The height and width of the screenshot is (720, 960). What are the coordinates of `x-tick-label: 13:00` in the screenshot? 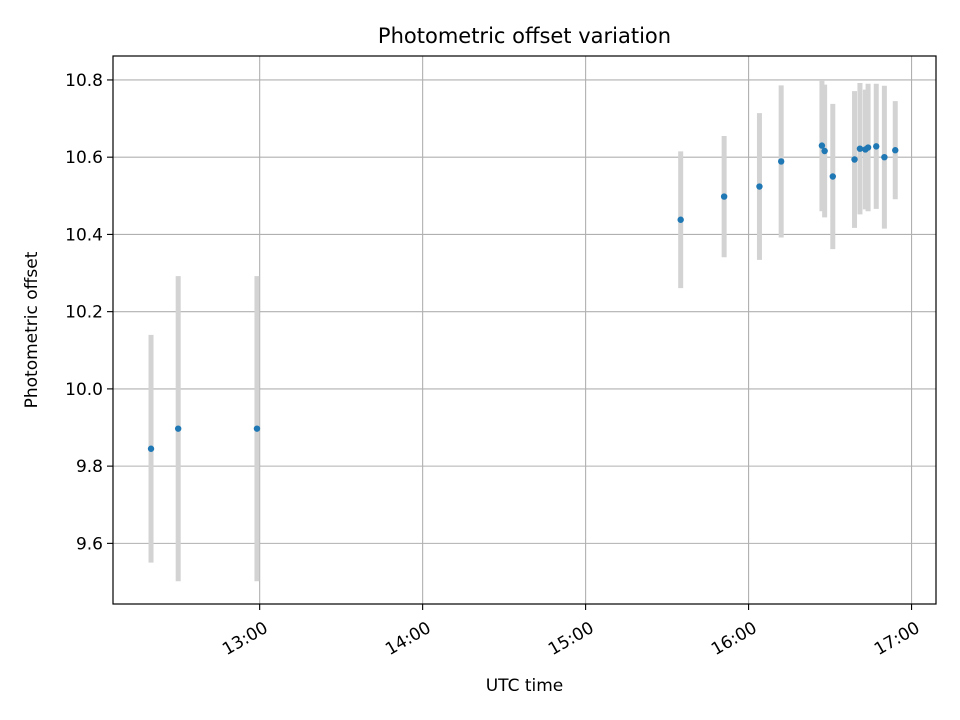 It's located at (245, 639).